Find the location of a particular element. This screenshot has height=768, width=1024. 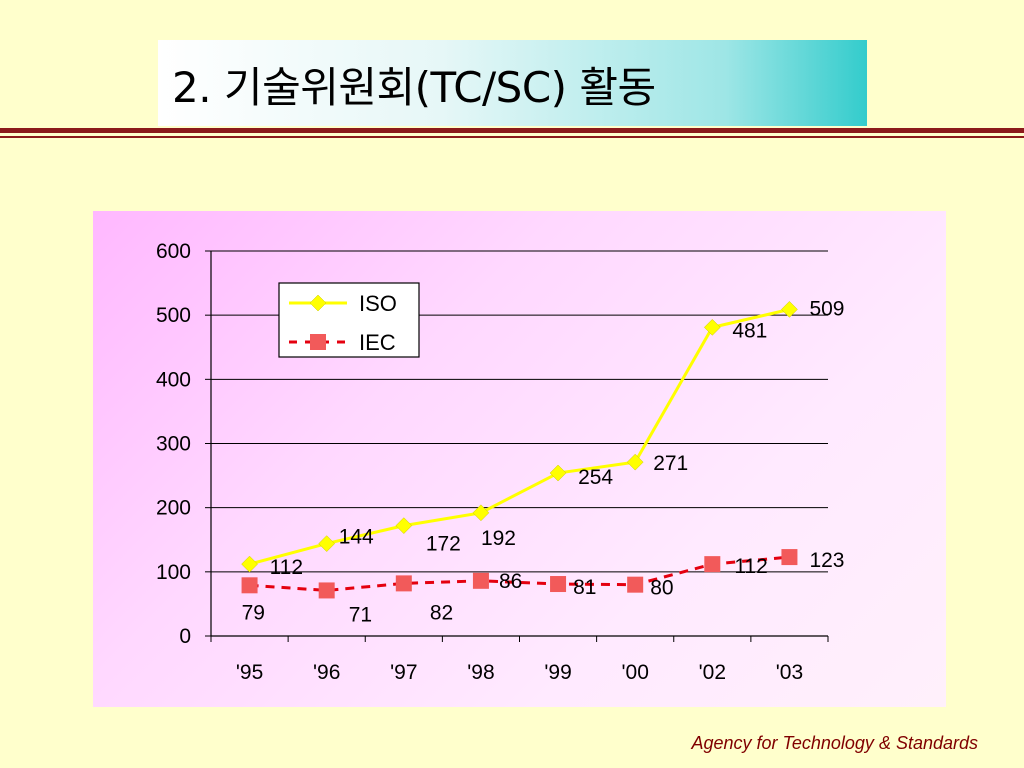

footer-credit: Agency for Technology & Standards is located at coordinates (834, 743).